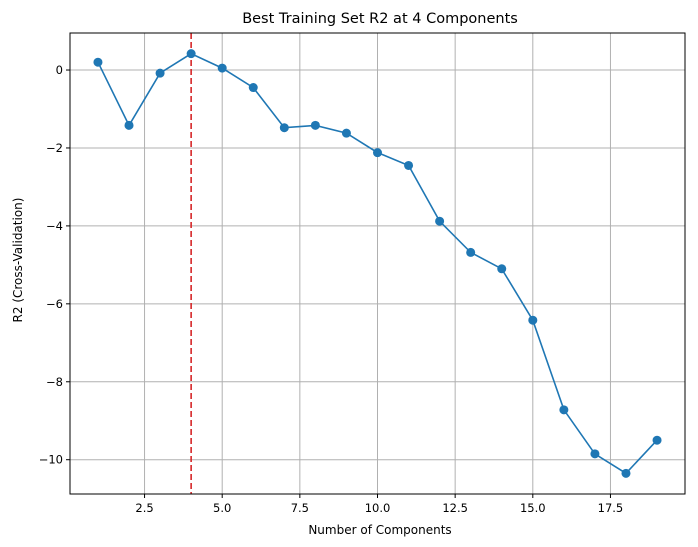  Describe the element at coordinates (54, 148) in the screenshot. I see `y-tick-label: −2` at that location.